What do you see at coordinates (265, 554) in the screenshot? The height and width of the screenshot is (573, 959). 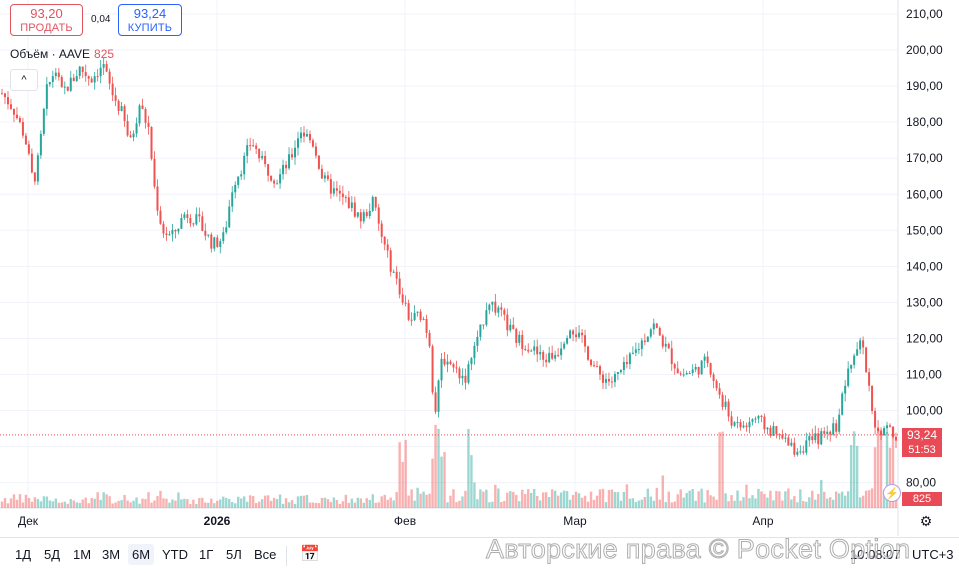 I see `range-all: Все` at bounding box center [265, 554].